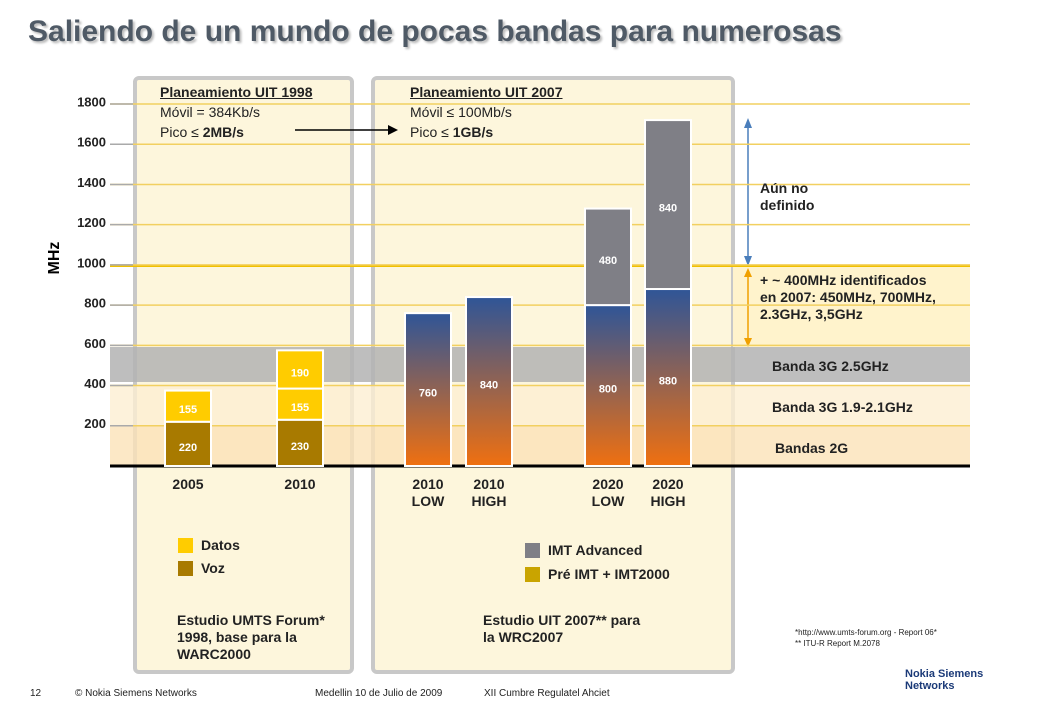 The image size is (1040, 720). What do you see at coordinates (91, 222) in the screenshot?
I see `y-tick-label: 1200` at bounding box center [91, 222].